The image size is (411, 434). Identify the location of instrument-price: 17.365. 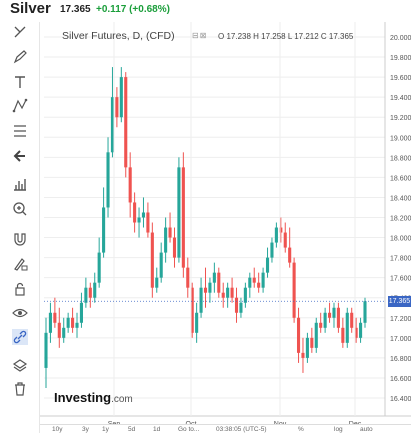
(75, 9).